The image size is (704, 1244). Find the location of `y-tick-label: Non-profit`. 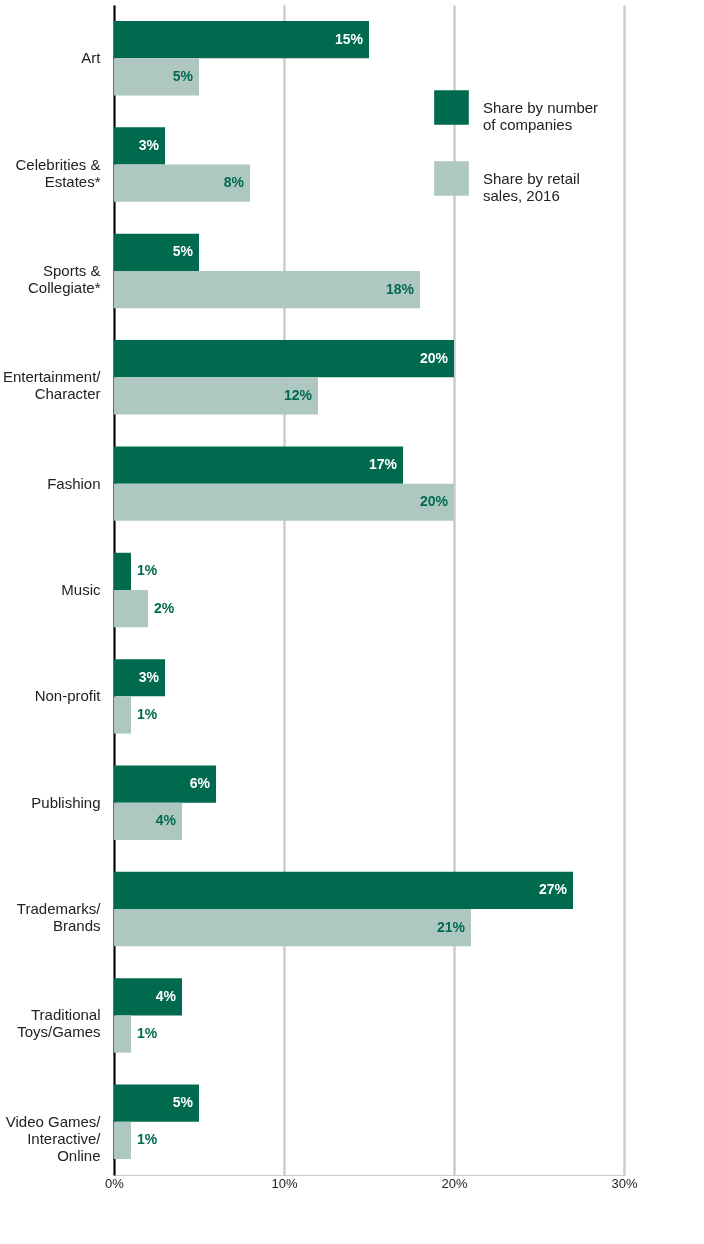

y-tick-label: Non-profit is located at coordinates (68, 696).